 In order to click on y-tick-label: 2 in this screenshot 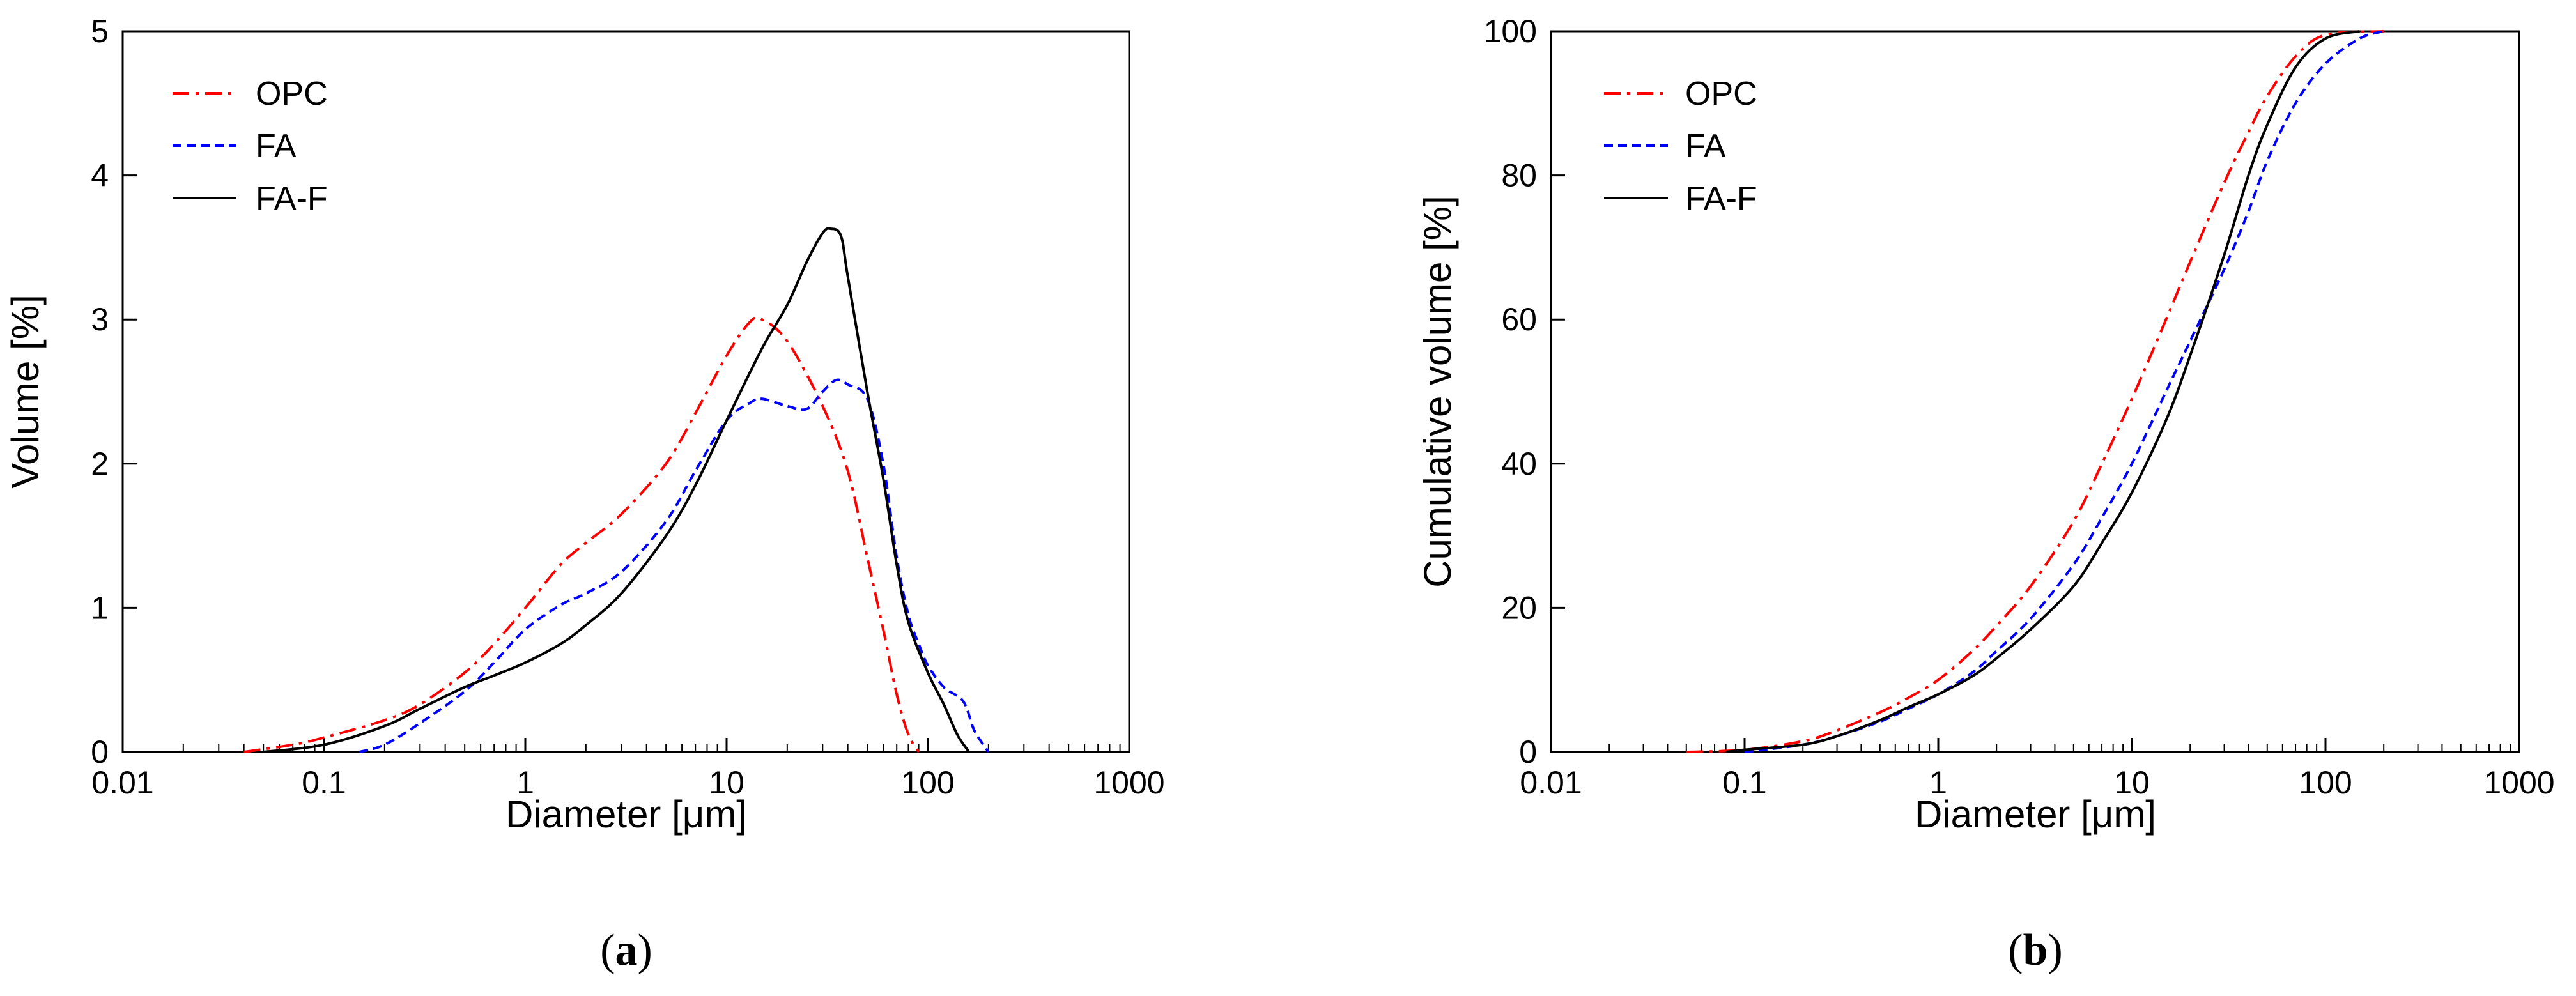, I will do `click(100, 464)`.